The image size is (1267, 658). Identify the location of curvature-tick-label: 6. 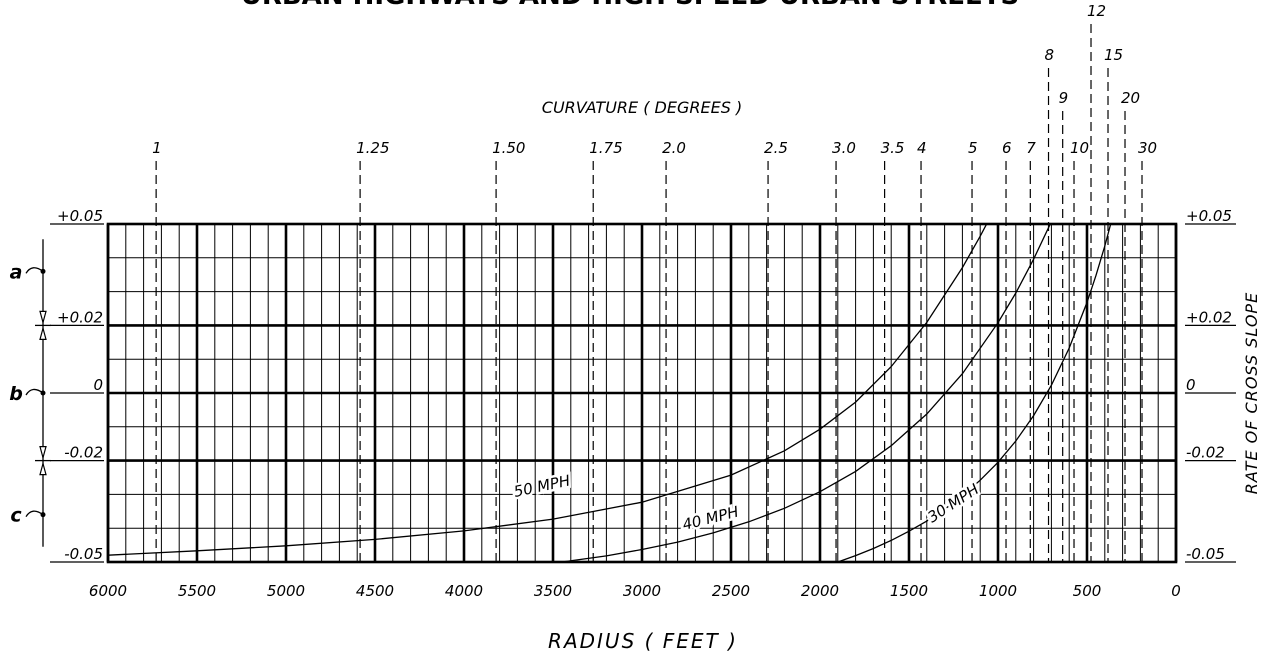
(1007, 148).